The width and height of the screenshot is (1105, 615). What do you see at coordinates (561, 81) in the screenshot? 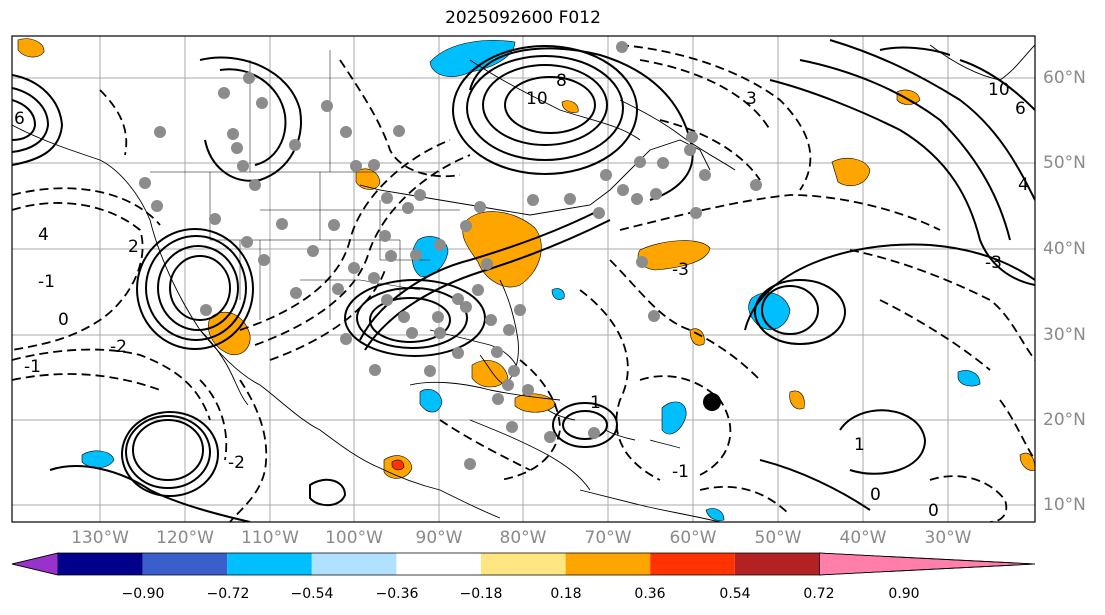
I see `contour-label: 8` at bounding box center [561, 81].